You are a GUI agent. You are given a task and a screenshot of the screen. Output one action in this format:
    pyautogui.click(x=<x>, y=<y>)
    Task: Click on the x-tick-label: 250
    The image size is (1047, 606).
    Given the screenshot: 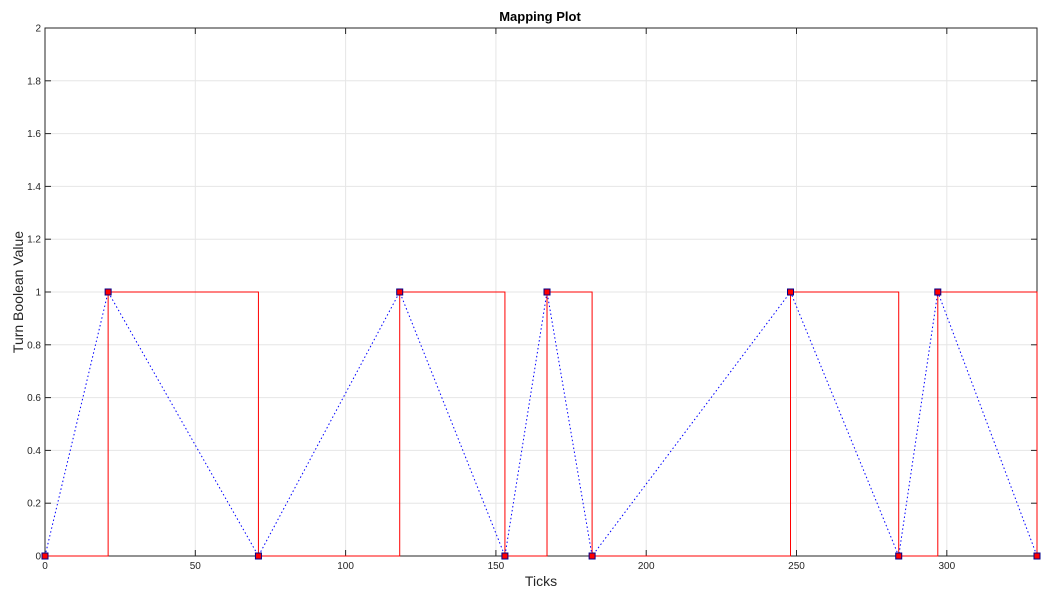 What is the action you would take?
    pyautogui.click(x=796, y=566)
    